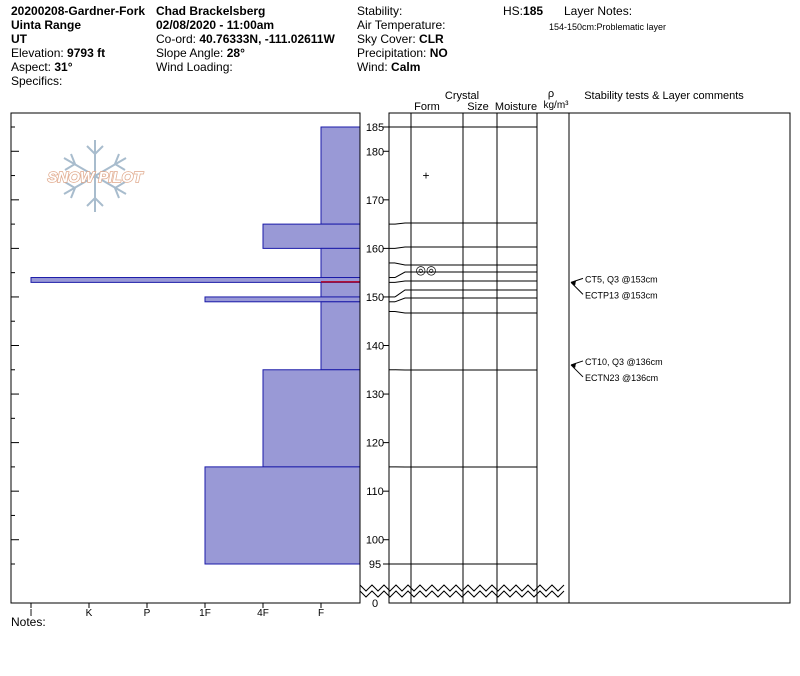 This screenshot has height=676, width=800. I want to click on ground-break-zigzag, so click(462, 591).